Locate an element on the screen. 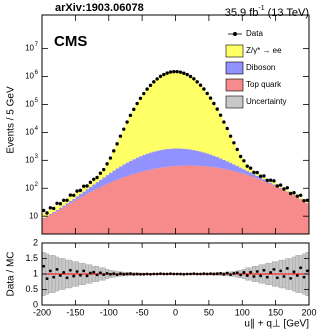 This screenshot has height=331, width=322. ratio-plot-area is located at coordinates (175, 274).